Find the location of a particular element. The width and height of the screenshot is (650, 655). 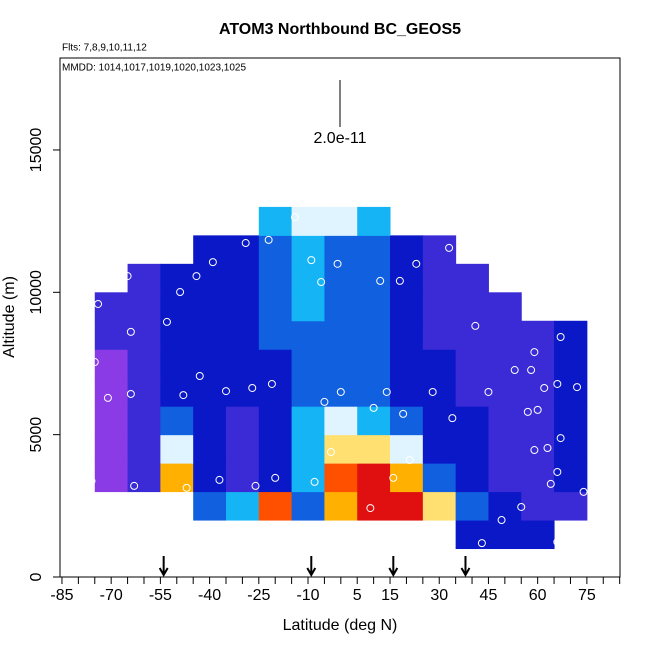

x-tick-label: -10 is located at coordinates (307, 595).